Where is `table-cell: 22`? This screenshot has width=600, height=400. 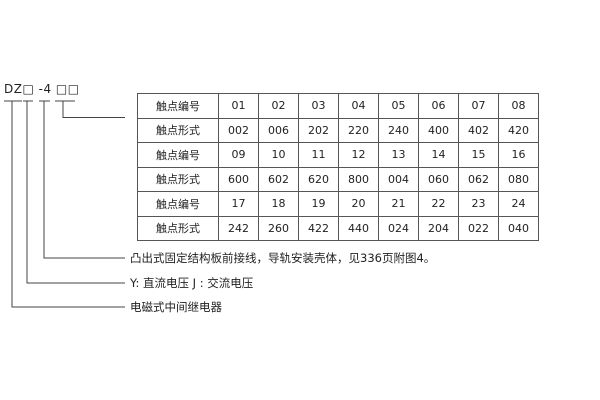
table-cell: 22 is located at coordinates (438, 204).